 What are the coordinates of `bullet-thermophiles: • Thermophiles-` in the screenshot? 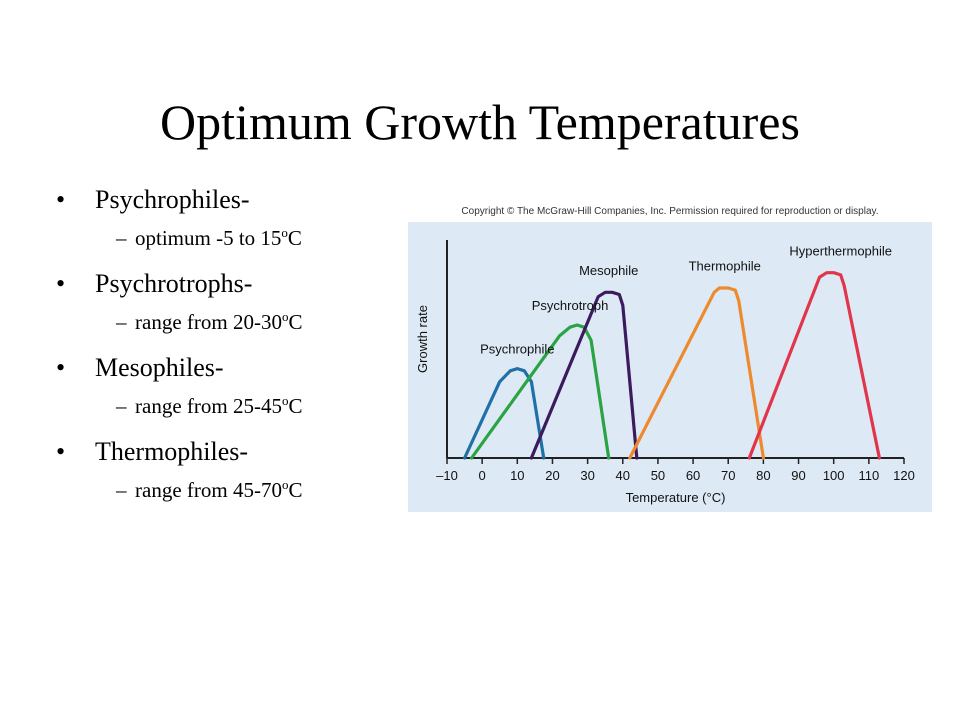 It's located at (226, 456).